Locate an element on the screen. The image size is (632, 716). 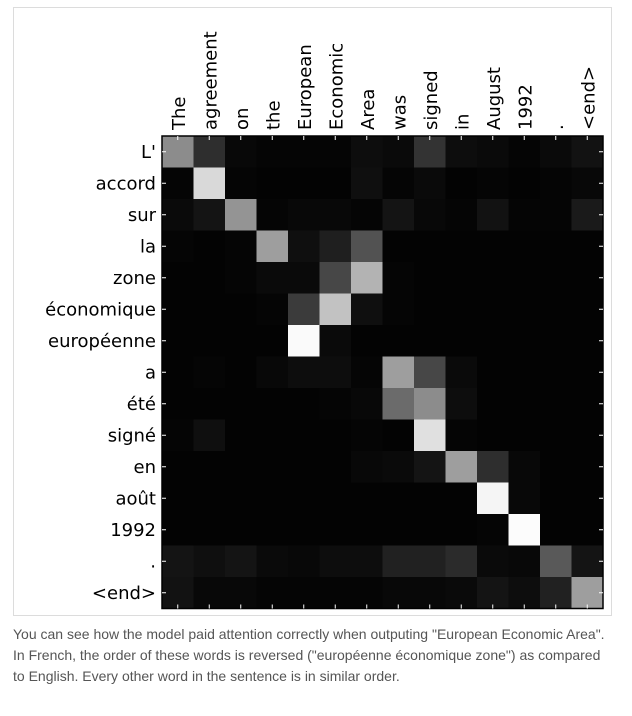
y-tick-label: la is located at coordinates (148, 246).